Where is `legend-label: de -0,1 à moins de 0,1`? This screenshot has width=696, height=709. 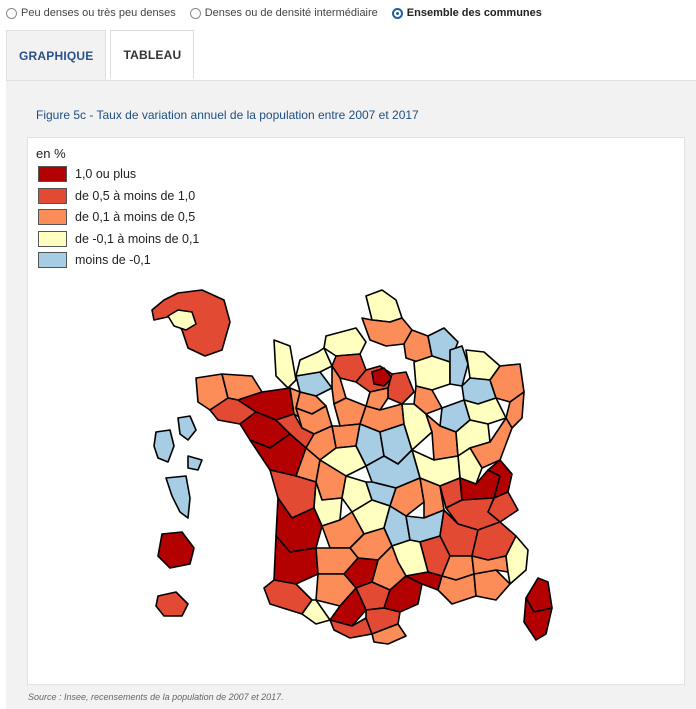 legend-label: de -0,1 à moins de 0,1 is located at coordinates (137, 239).